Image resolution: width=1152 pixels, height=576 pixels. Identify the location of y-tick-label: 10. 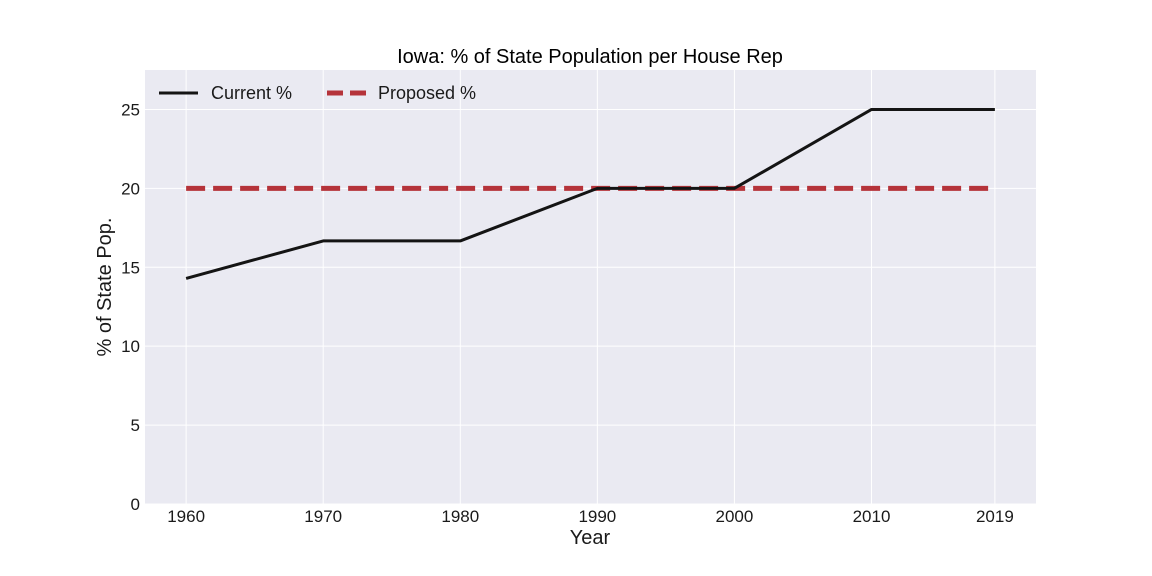
(130, 346).